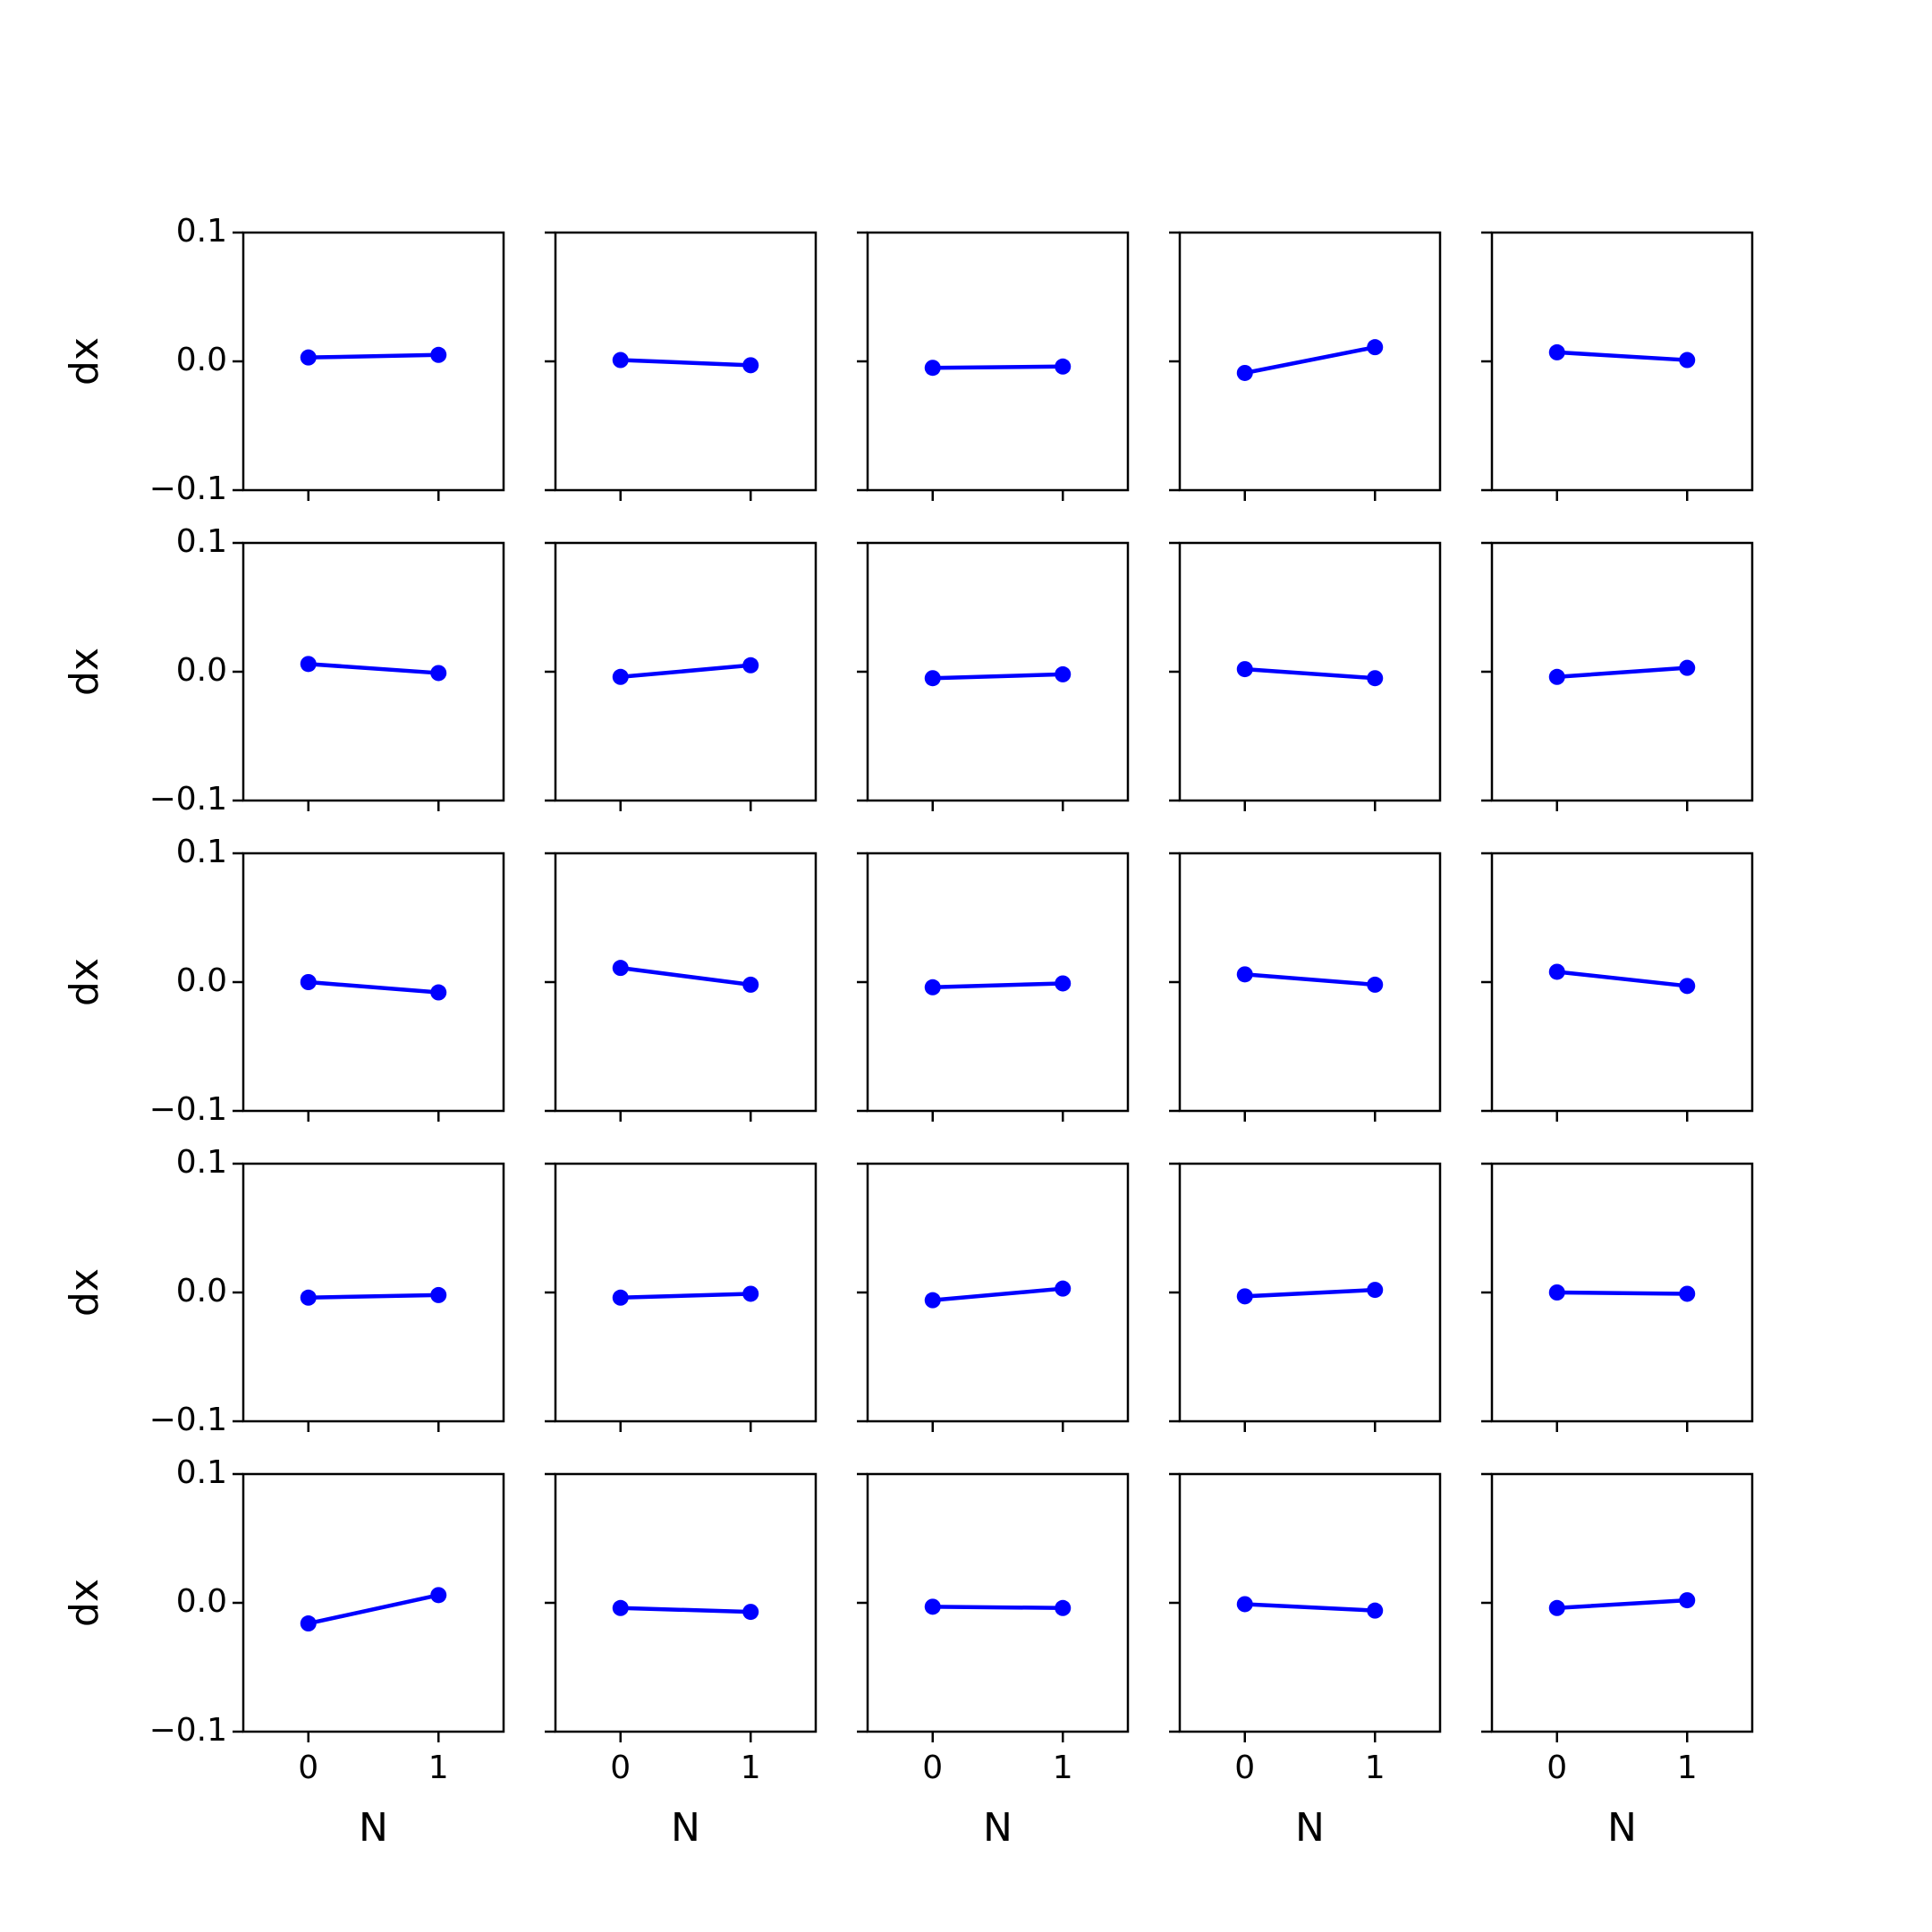 The image size is (1932, 1932). What do you see at coordinates (283, 1652) in the screenshot?
I see `panel-r5-c1: 0.1 0.0 −0.1 0 1 dx N` at bounding box center [283, 1652].